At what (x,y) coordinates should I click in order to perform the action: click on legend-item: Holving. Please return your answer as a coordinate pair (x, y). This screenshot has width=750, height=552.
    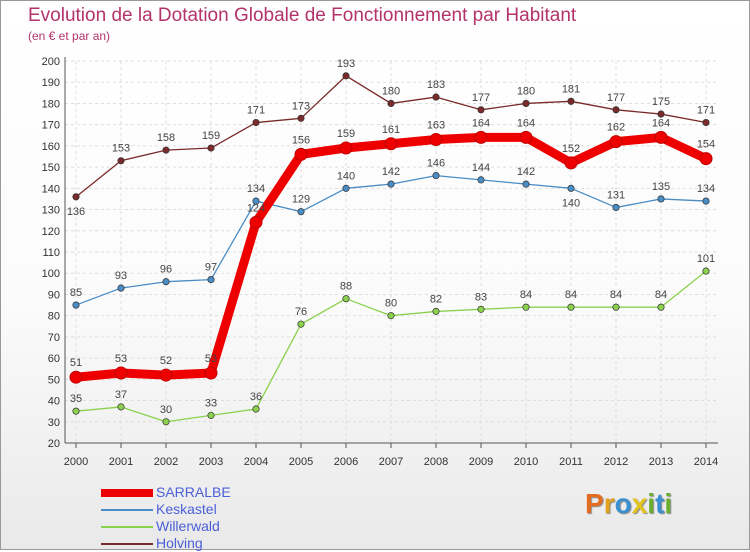
    Looking at the image, I should click on (201, 543).